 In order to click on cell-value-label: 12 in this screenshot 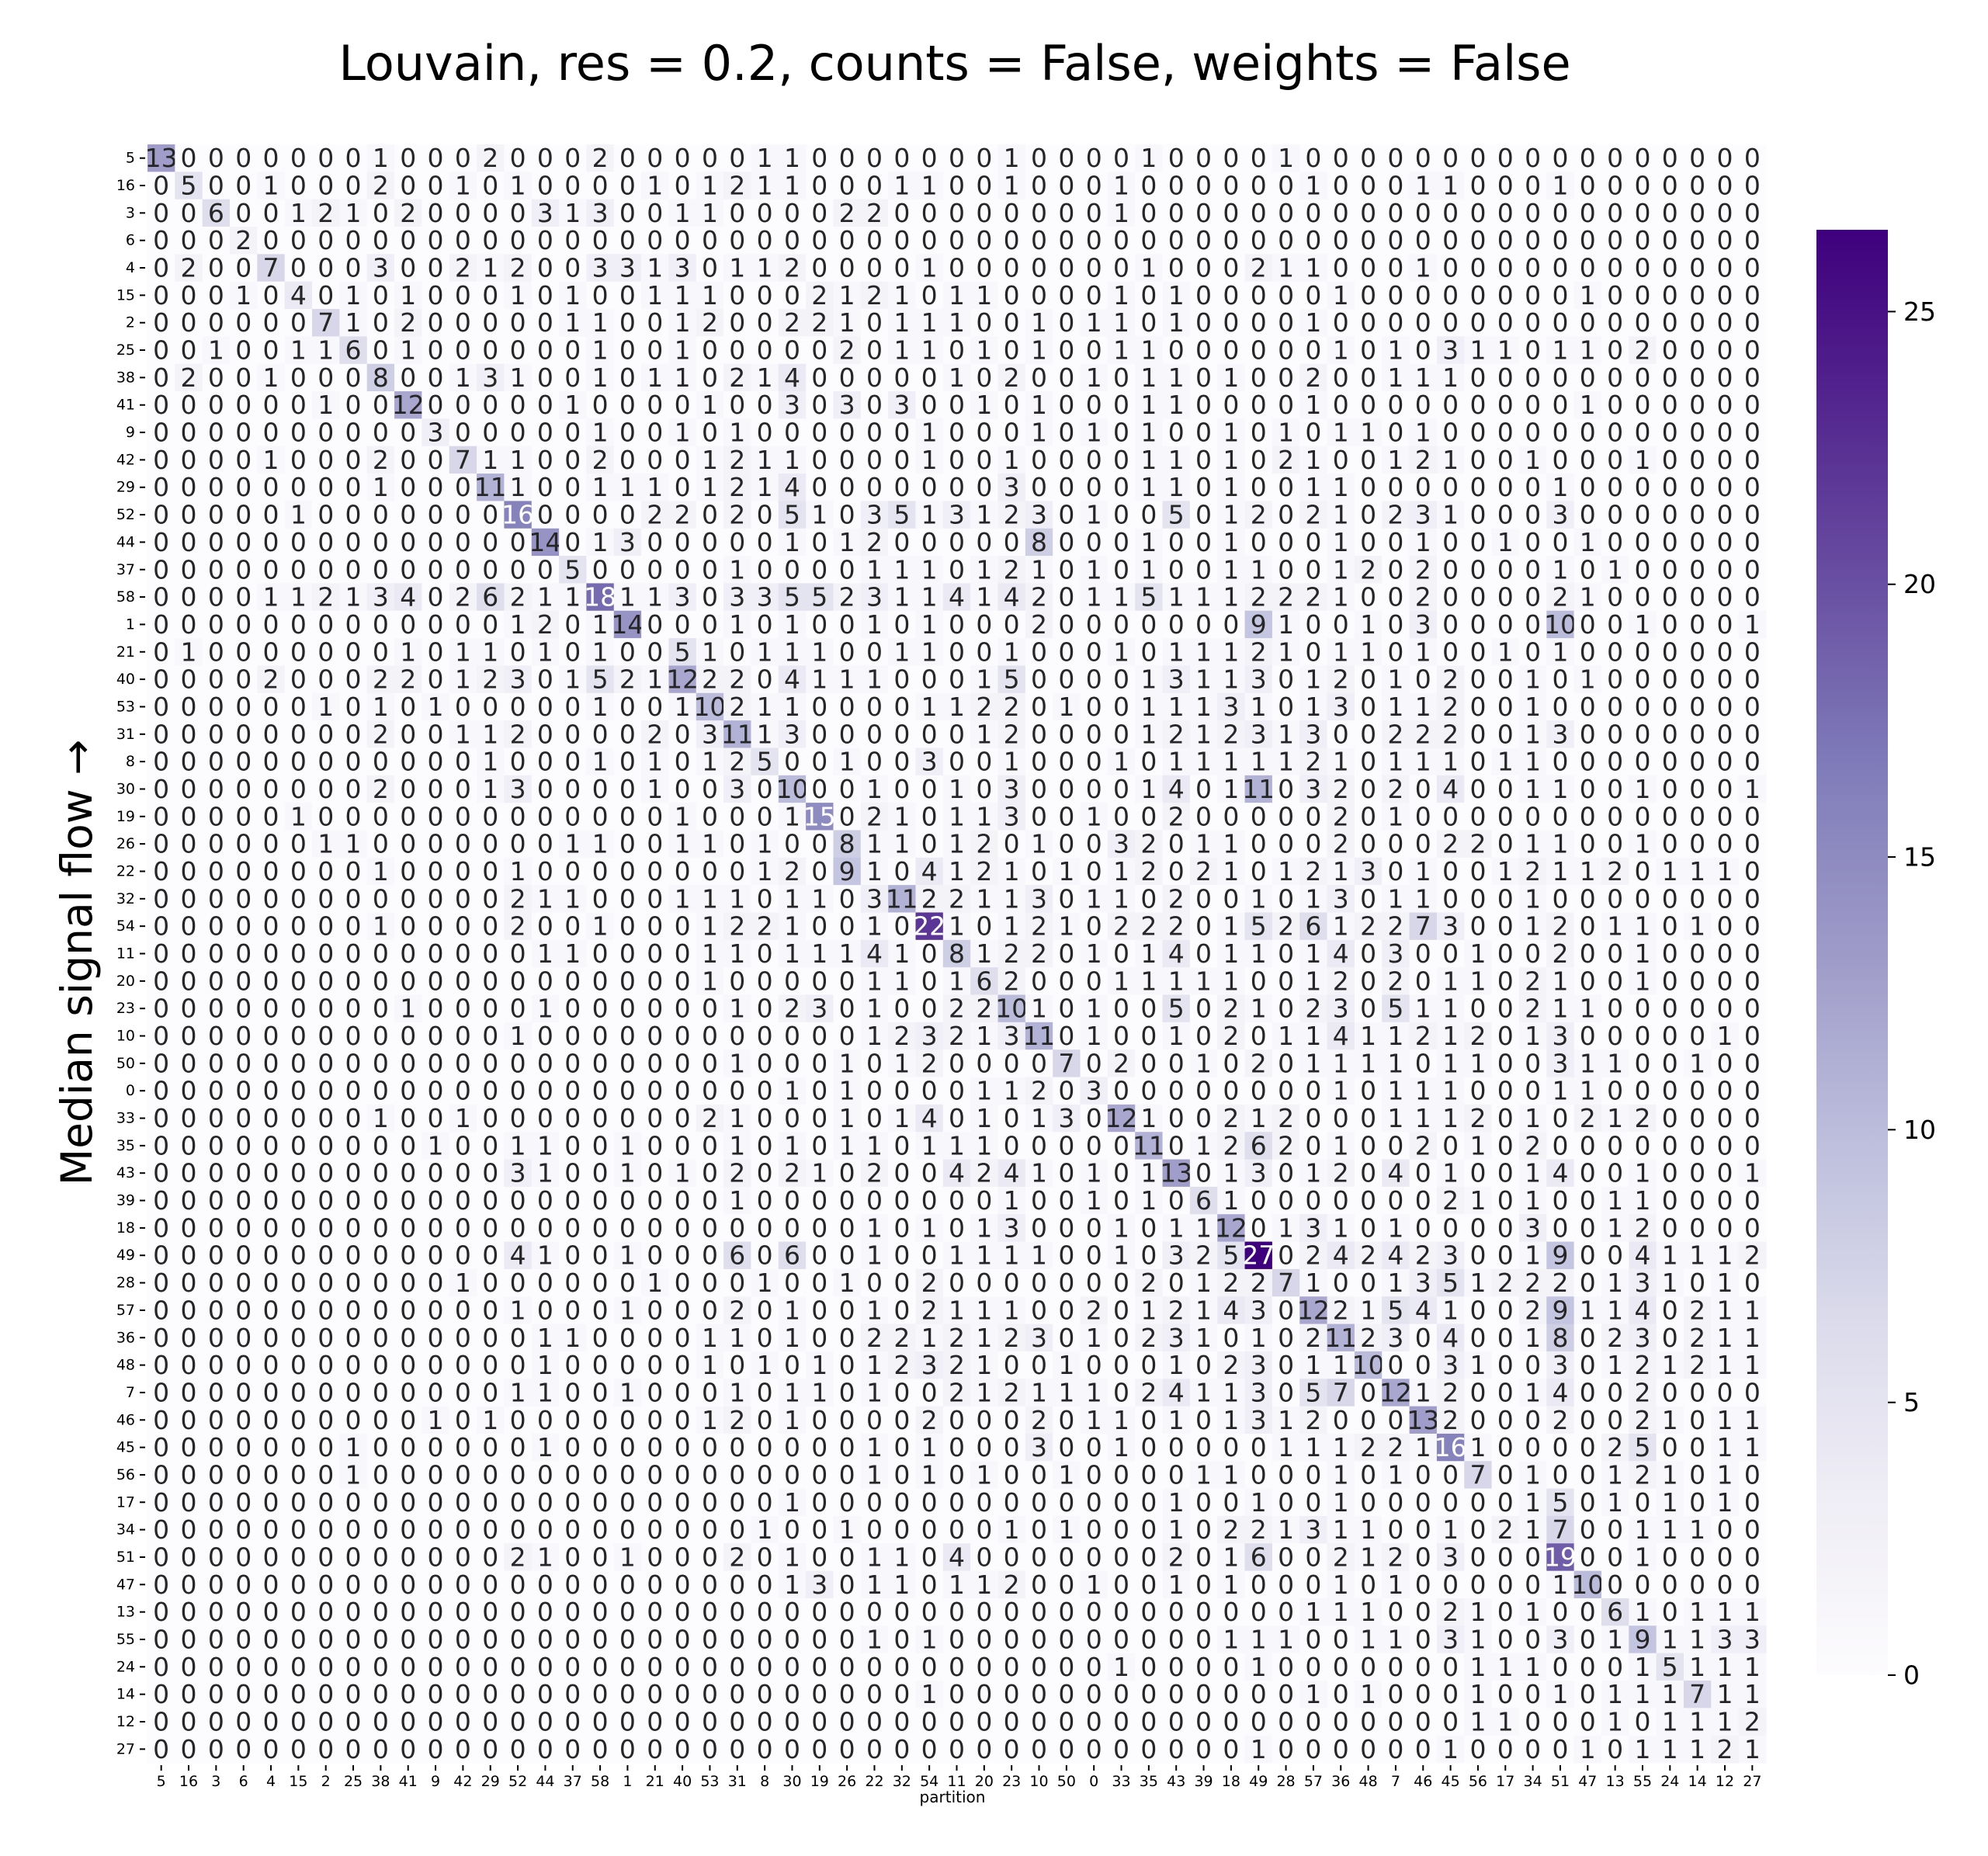, I will do `click(1231, 1227)`.